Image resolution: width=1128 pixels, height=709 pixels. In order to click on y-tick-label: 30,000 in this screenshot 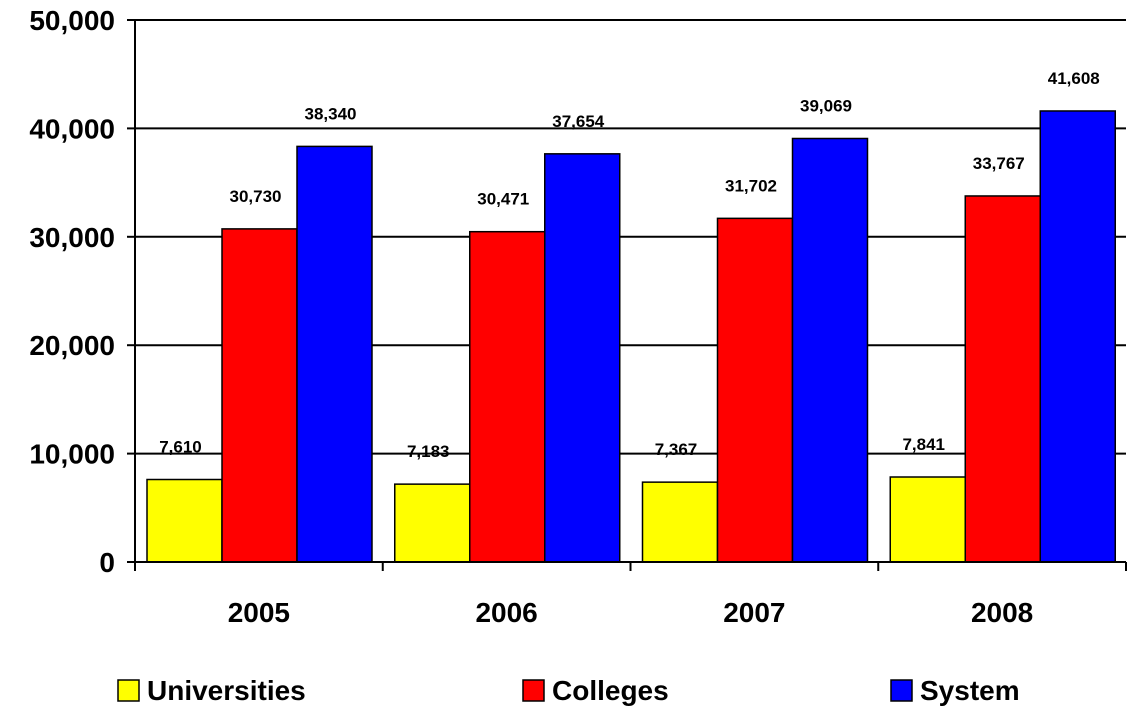, I will do `click(72, 237)`.